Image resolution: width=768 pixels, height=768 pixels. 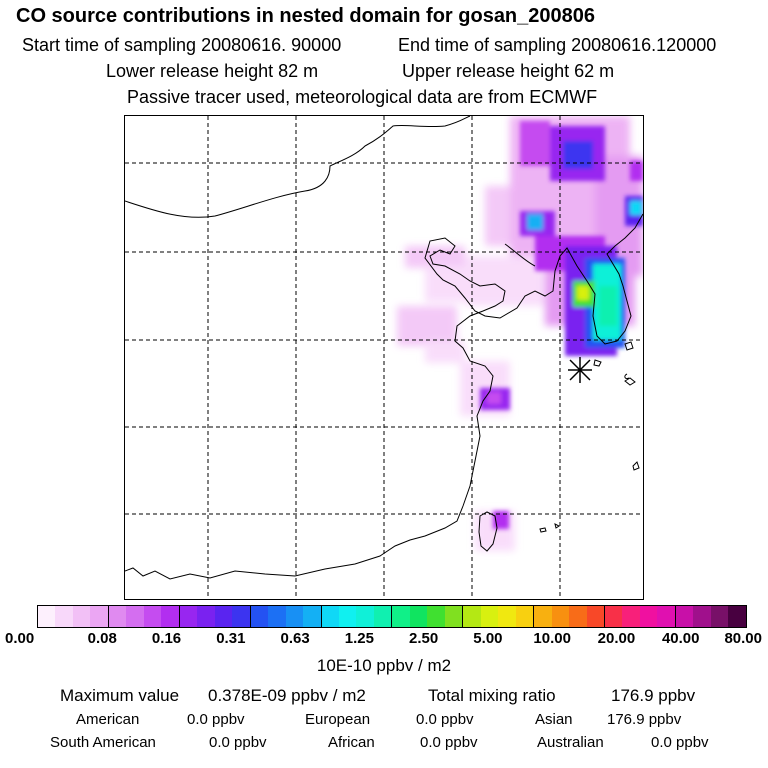 What do you see at coordinates (359, 638) in the screenshot?
I see `colorbar-tick-label: 1.25` at bounding box center [359, 638].